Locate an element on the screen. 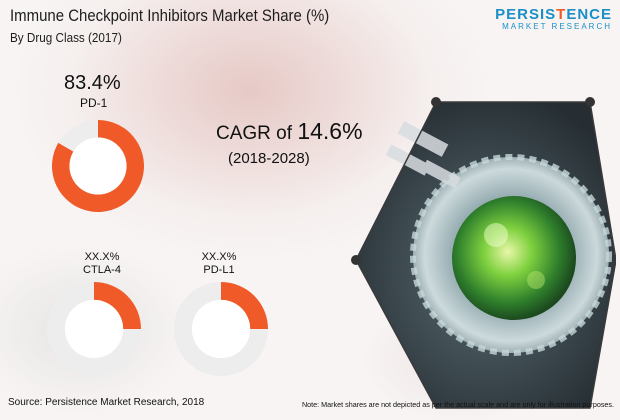 The image size is (620, 420). ctla4-share-slice is located at coordinates (117, 305).